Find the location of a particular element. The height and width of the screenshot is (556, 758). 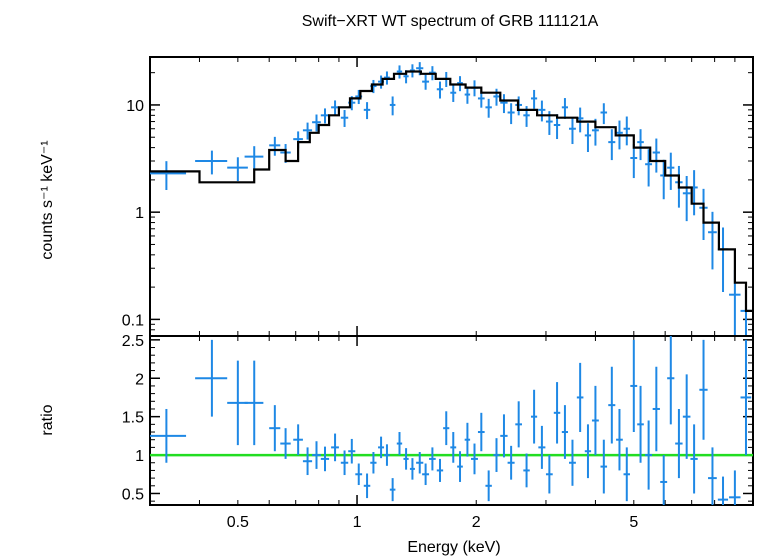

x-tick-label: 1 is located at coordinates (357, 522).